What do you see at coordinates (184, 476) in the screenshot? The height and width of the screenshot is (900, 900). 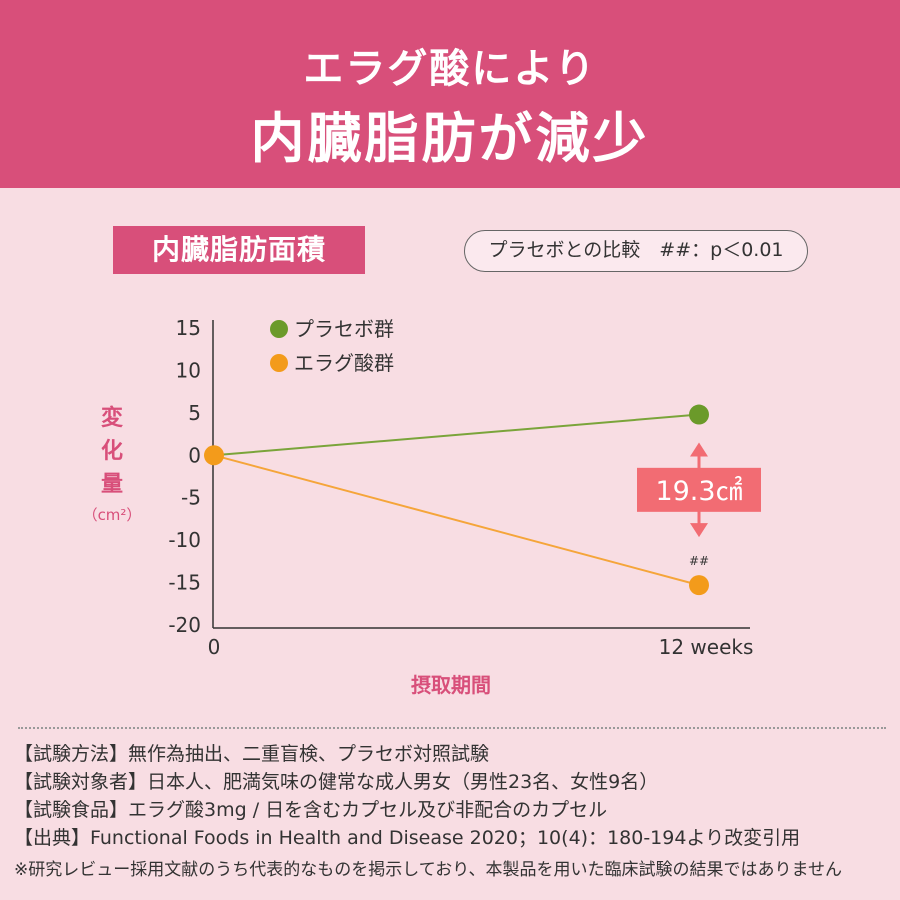 I see `y-tick-labels: 15 10 5 0 -5 -10 -15 -20` at bounding box center [184, 476].